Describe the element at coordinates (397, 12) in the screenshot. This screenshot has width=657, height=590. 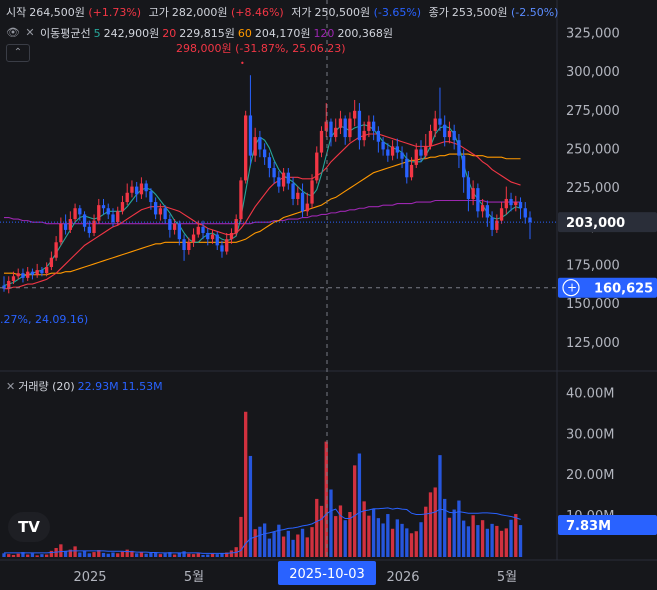
I see `low-change: (-3.65%)` at that location.